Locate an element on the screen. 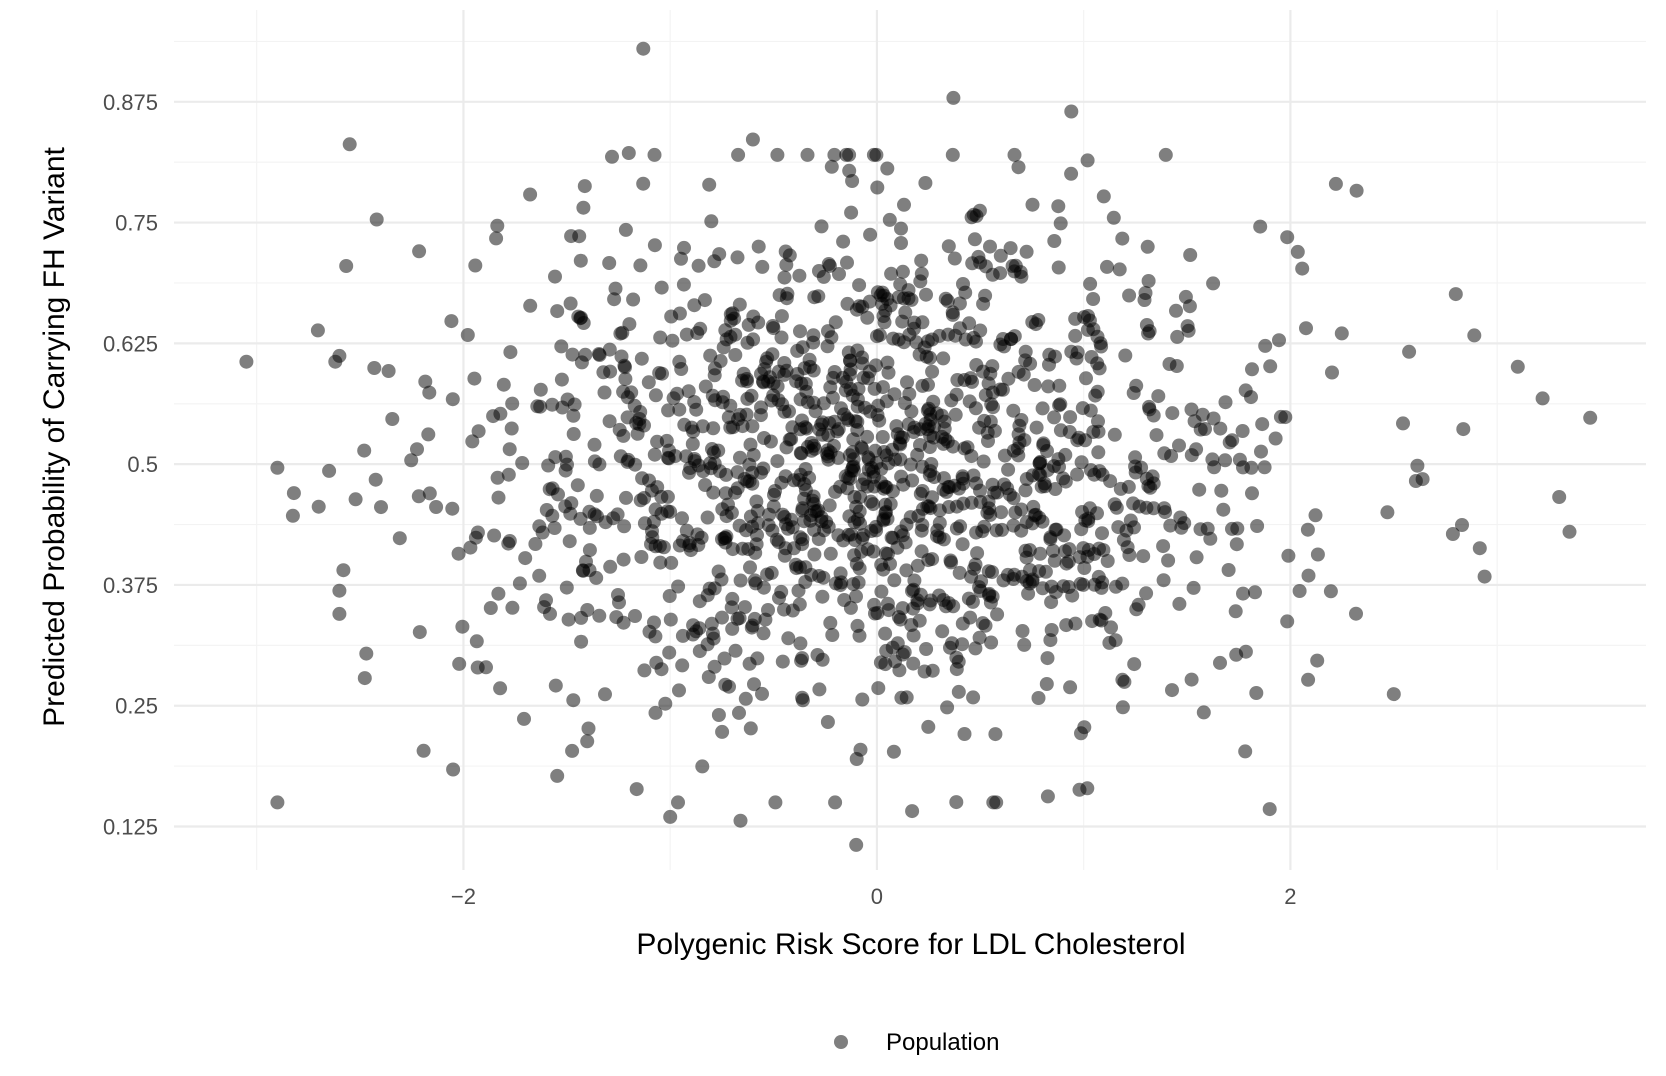 The width and height of the screenshot is (1666, 1076). x-axis-title: Polygenic Risk Score for LDL Cholesterol is located at coordinates (910, 944).